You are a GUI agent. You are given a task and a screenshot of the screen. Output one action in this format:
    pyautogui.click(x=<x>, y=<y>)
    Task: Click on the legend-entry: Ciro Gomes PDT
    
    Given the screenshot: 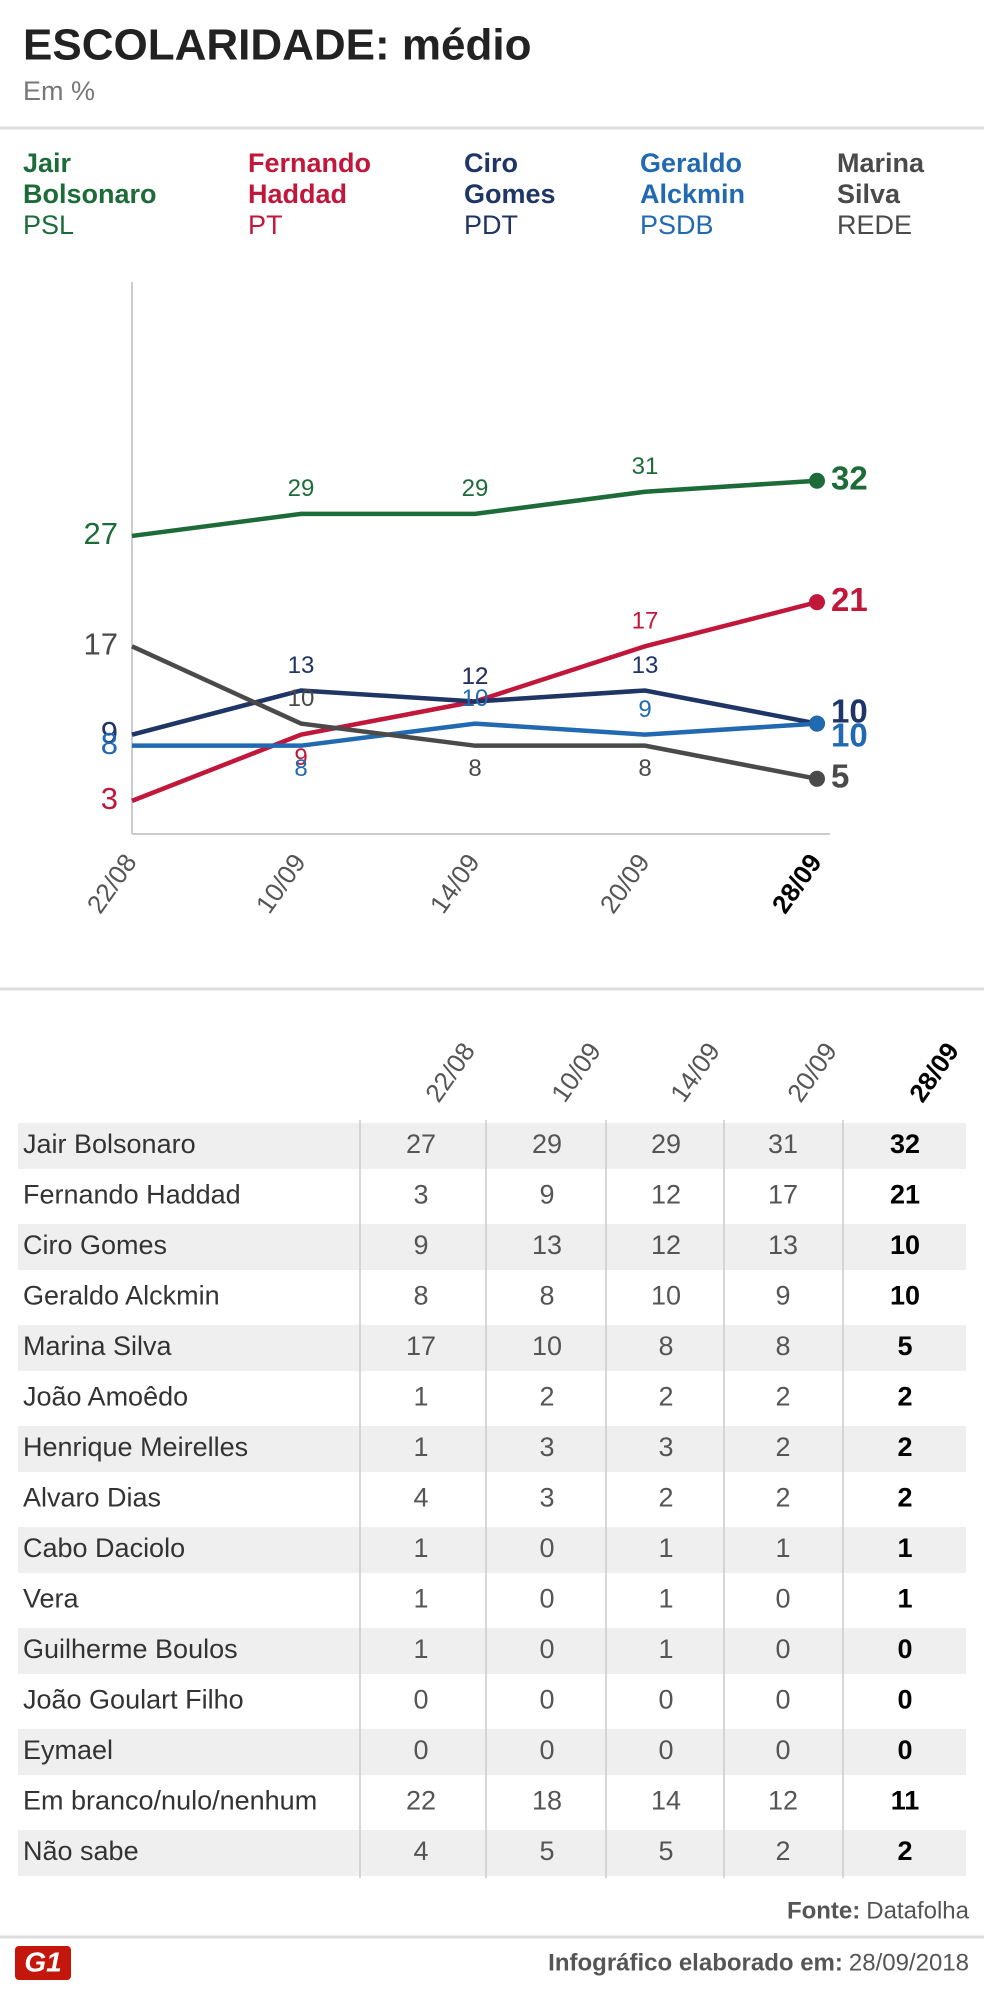 What is the action you would take?
    pyautogui.click(x=510, y=194)
    